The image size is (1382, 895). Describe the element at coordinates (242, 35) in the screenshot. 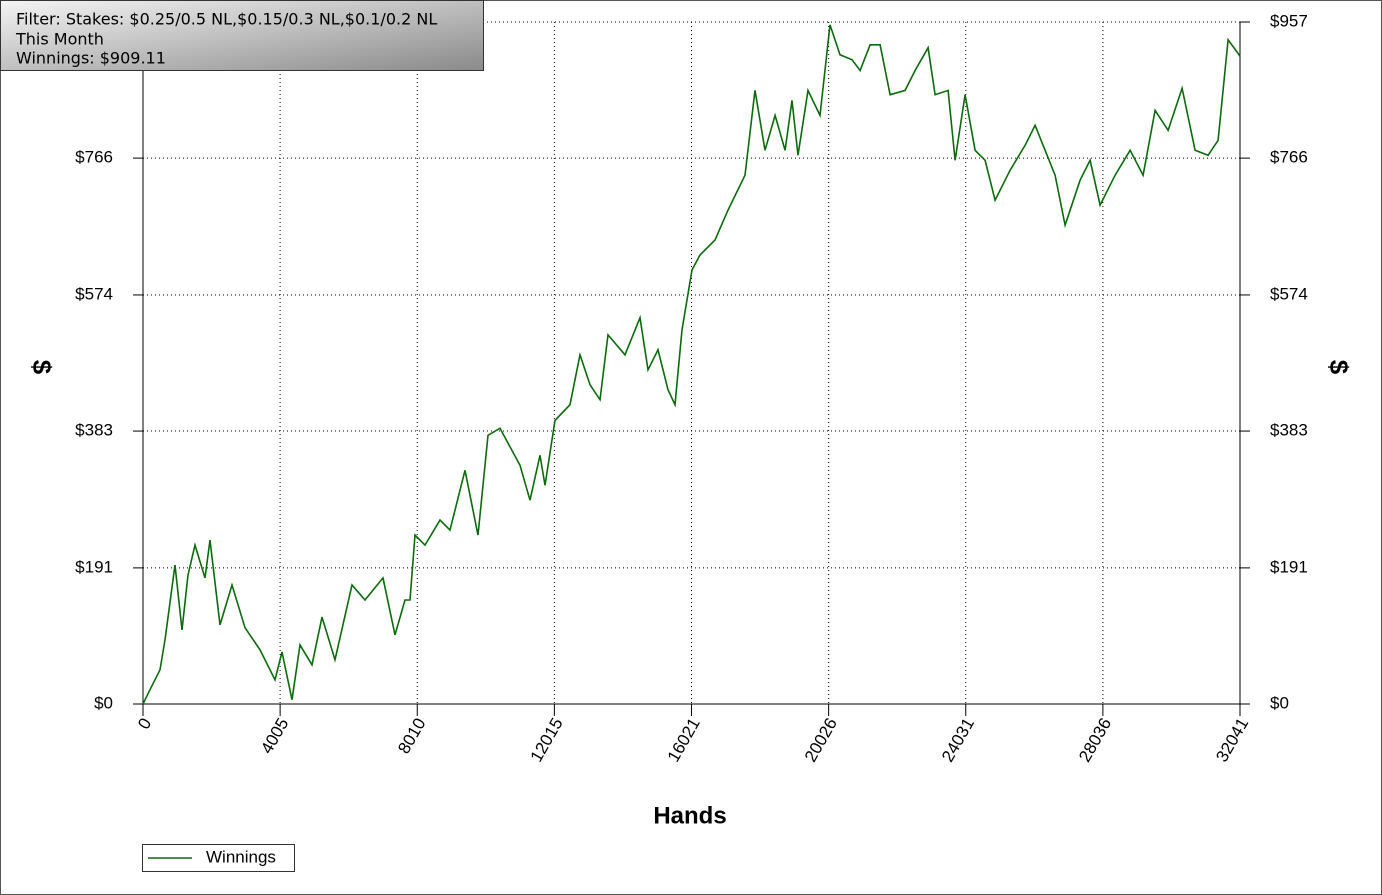

I see `filter-box` at that location.